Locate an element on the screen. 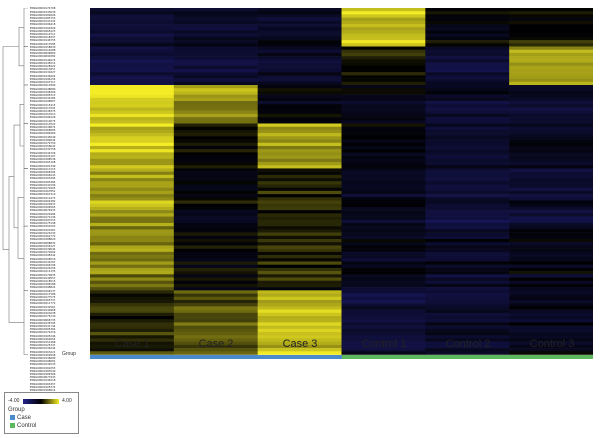 The height and width of the screenshot is (438, 600). row-label: ENSG00000110075 is located at coordinates (43, 121).